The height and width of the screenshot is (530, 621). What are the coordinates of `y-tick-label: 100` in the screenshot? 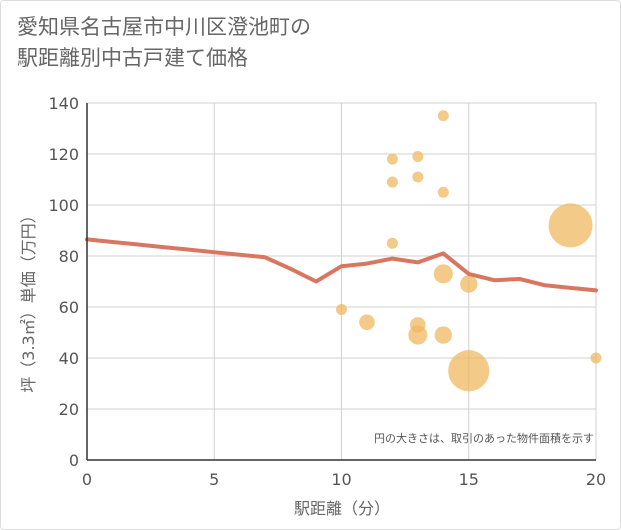 It's located at (63, 205).